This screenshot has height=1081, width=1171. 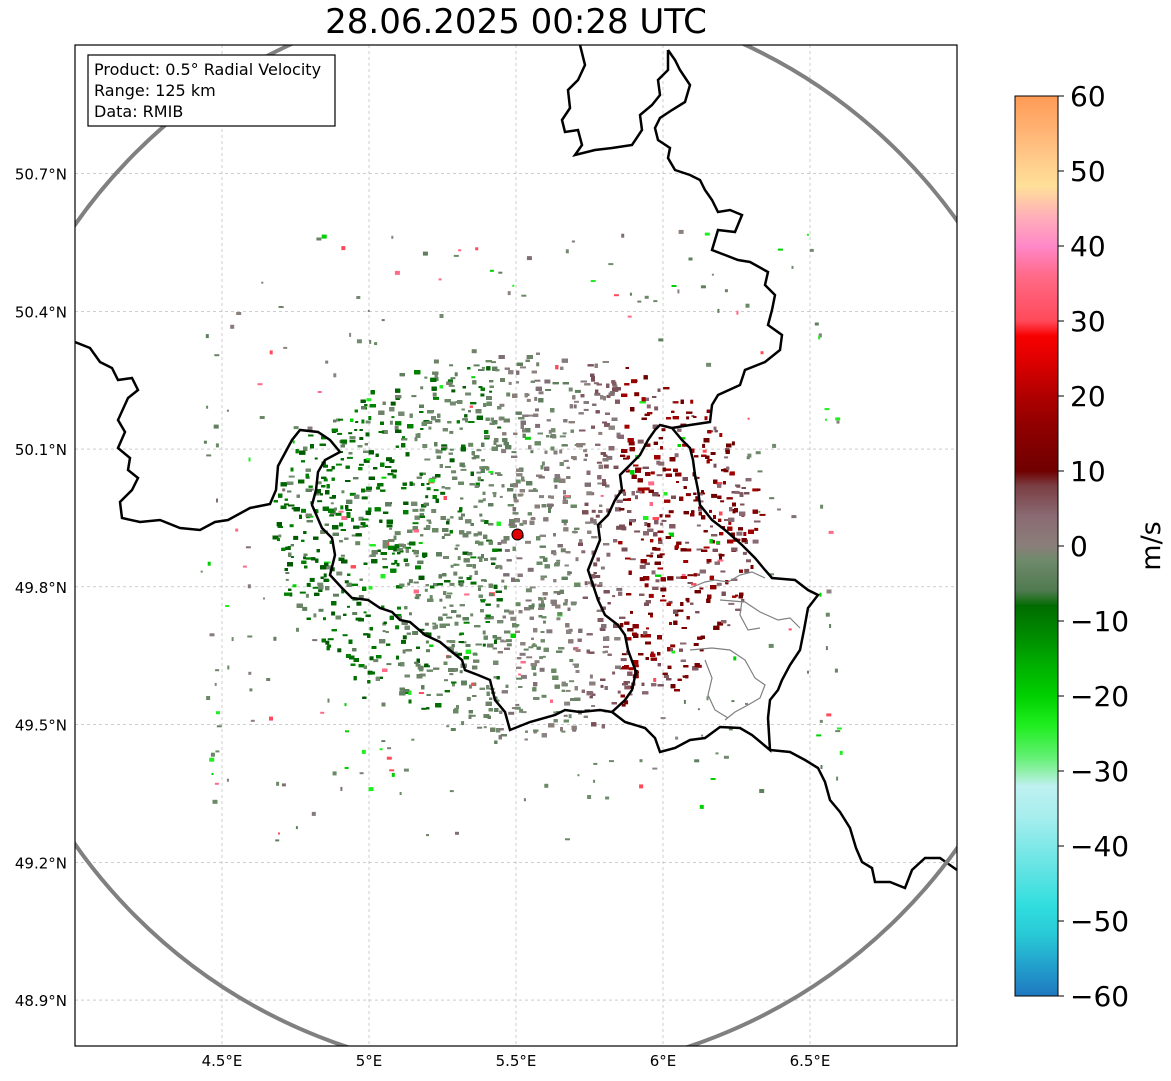 What do you see at coordinates (41, 726) in the screenshot?
I see `lat-tick-label: 49.5°N` at bounding box center [41, 726].